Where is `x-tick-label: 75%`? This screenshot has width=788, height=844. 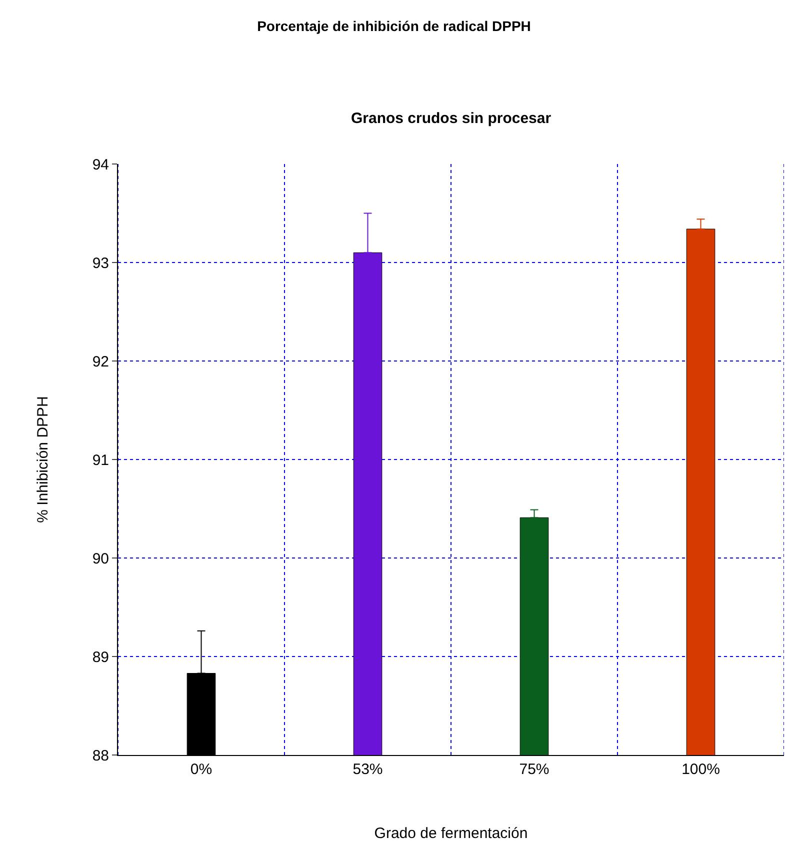 x-tick-label: 75% is located at coordinates (534, 769).